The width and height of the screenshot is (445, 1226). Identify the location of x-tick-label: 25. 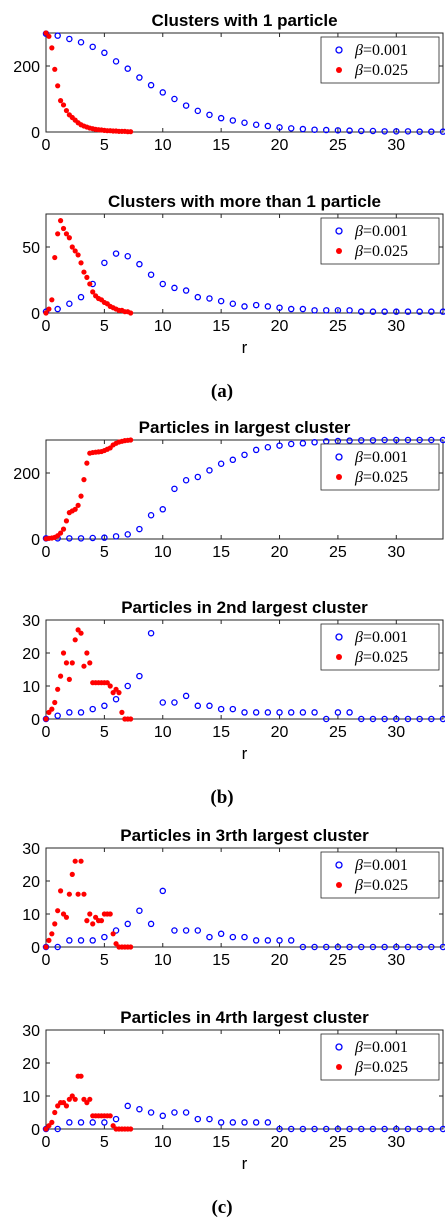
(338, 145).